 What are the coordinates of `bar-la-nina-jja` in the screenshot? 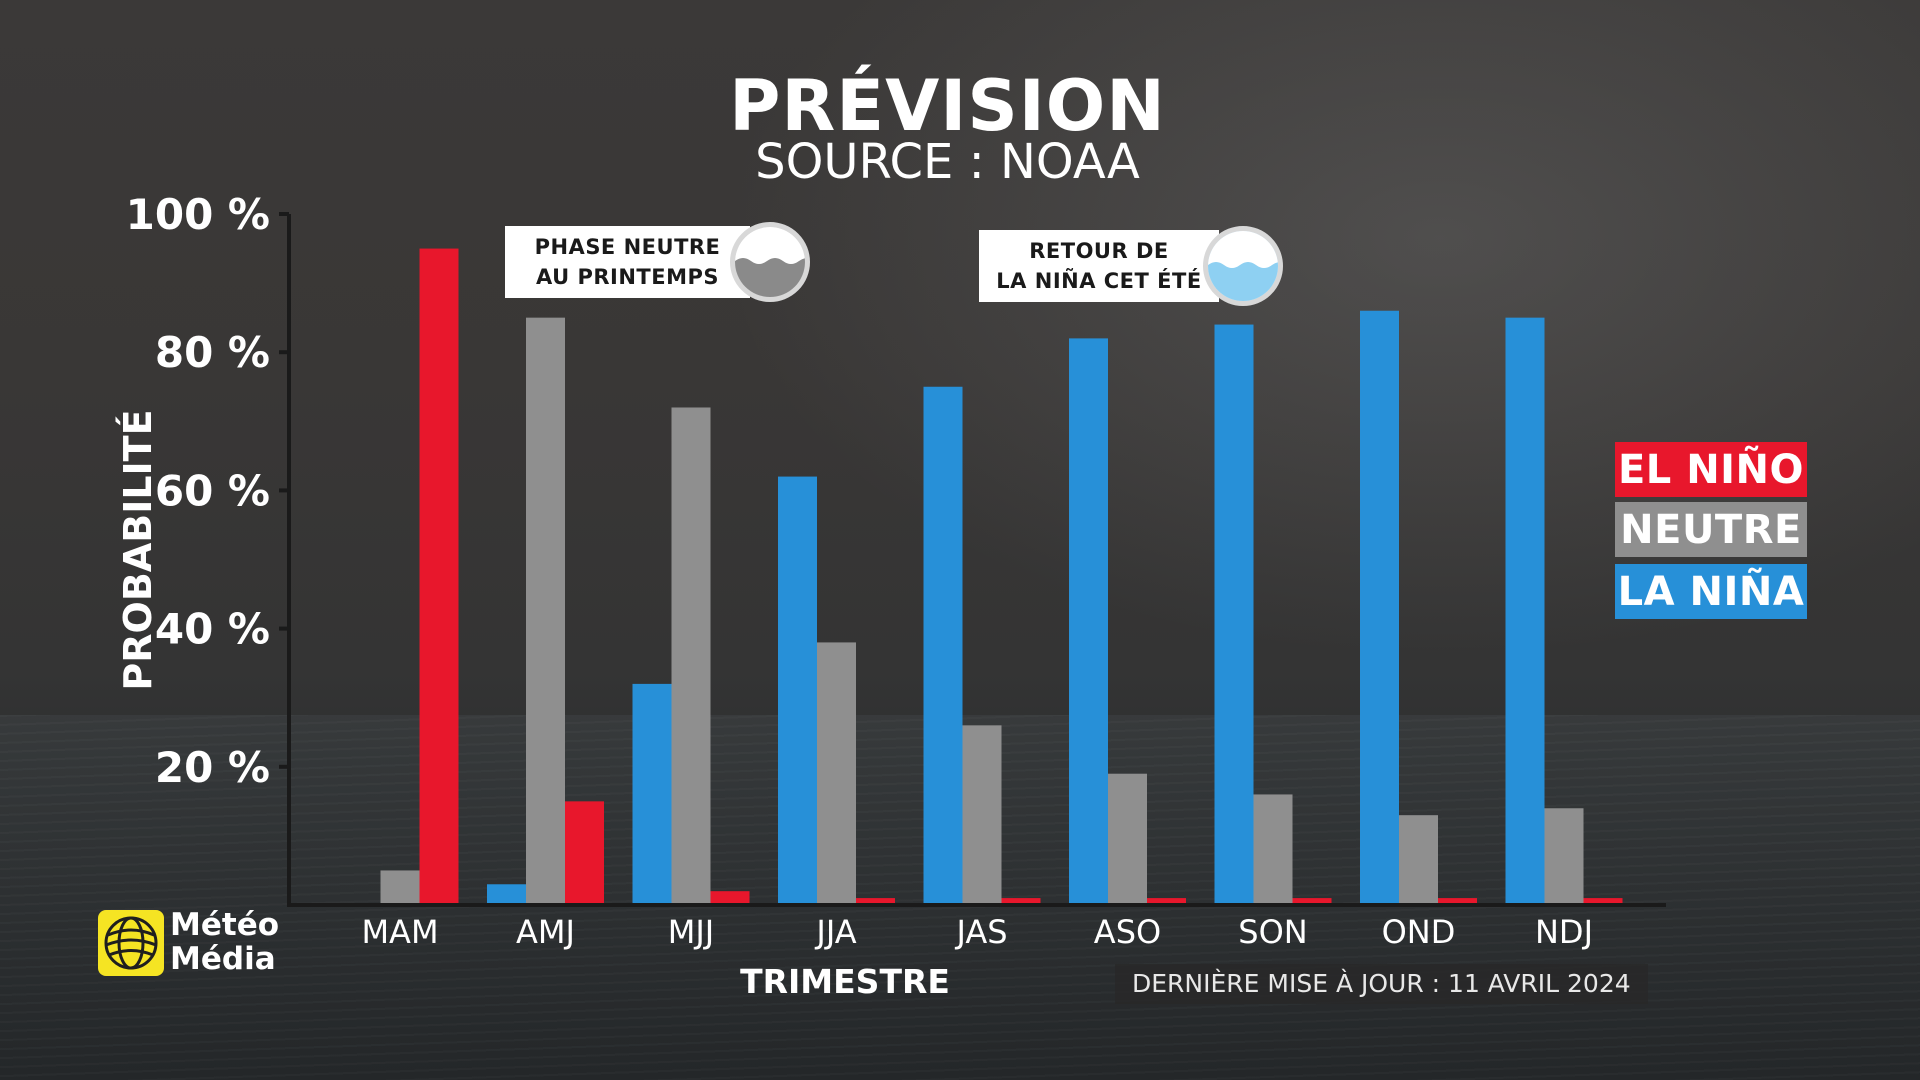 It's located at (797, 690).